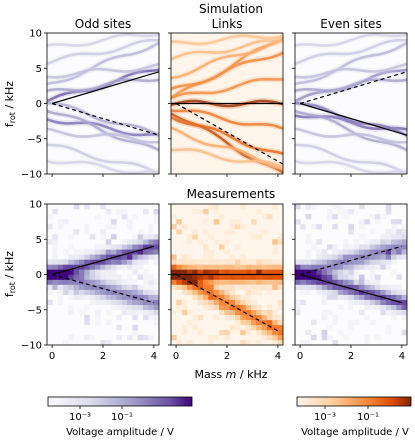  I want to click on x-tick-label: 2, so click(227, 356).